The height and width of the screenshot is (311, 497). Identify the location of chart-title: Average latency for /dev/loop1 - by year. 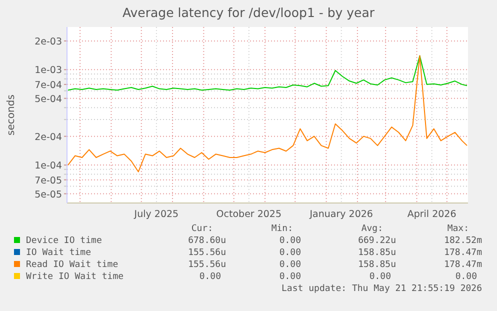
(249, 12).